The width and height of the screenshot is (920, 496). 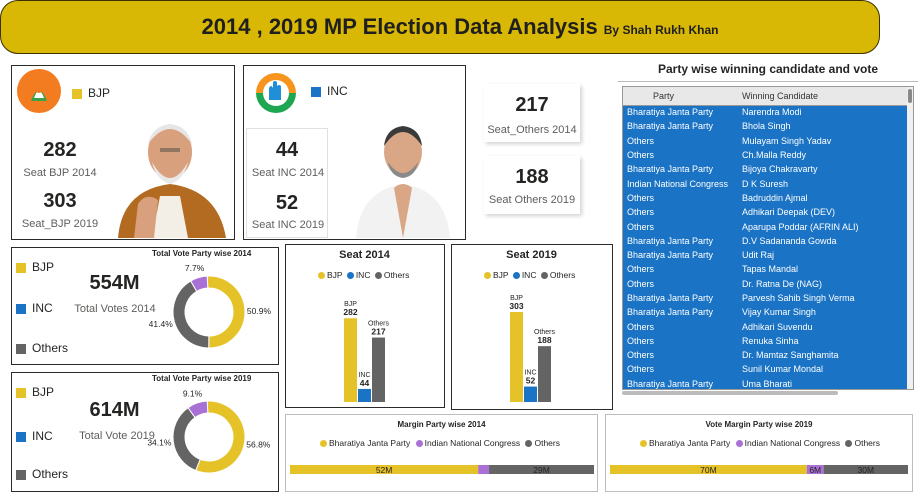 I want to click on legend-bjp-label: BJP, so click(x=43, y=392).